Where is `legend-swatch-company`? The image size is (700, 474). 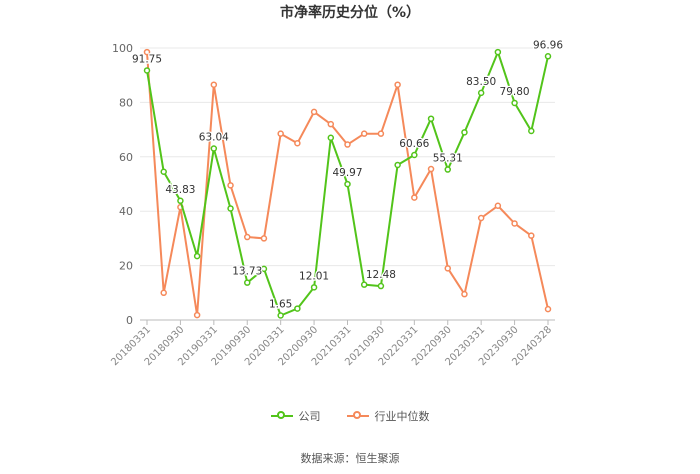 legend-swatch-company is located at coordinates (281, 416).